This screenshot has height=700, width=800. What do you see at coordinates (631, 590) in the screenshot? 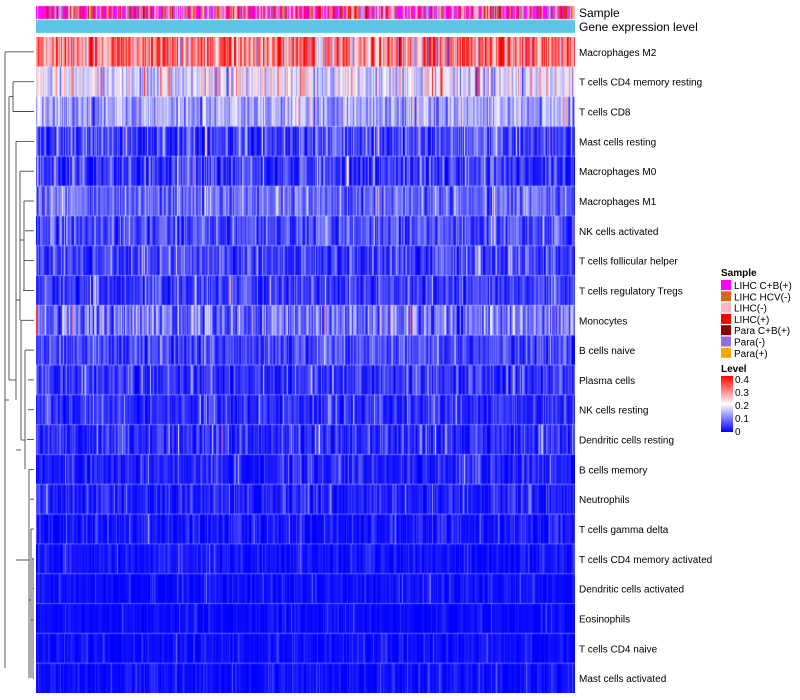
I see `row-label: Dendritic cells activated` at bounding box center [631, 590].